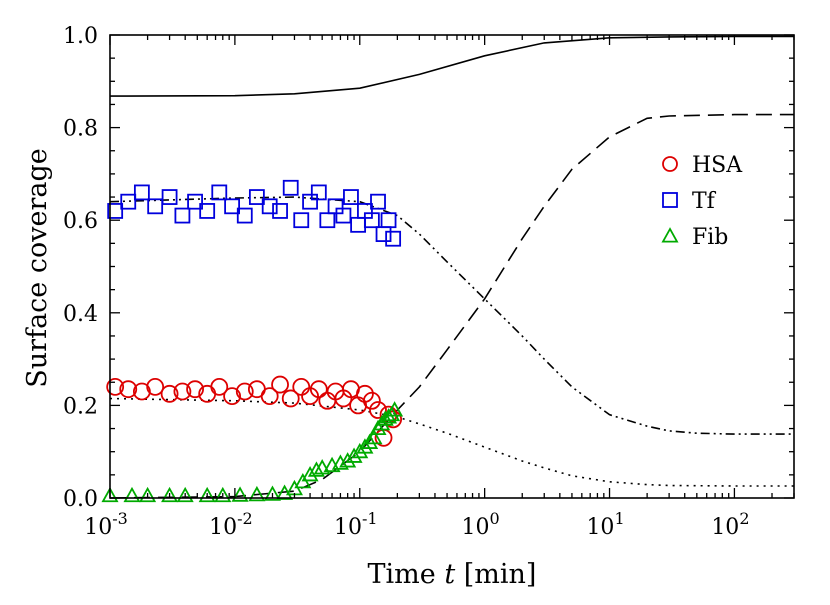 The height and width of the screenshot is (605, 830). Describe the element at coordinates (605, 524) in the screenshot. I see `x-tick-label: 10¹` at that location.